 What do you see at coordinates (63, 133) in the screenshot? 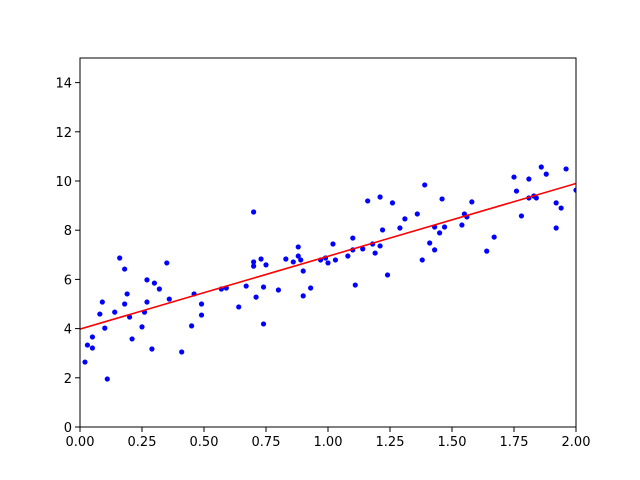
I see `y-tick-label: 12` at bounding box center [63, 133].